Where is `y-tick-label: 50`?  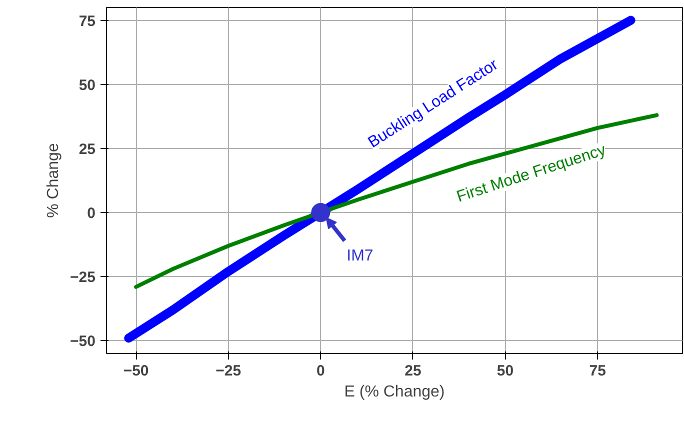
y-tick-label: 50 is located at coordinates (87, 85).